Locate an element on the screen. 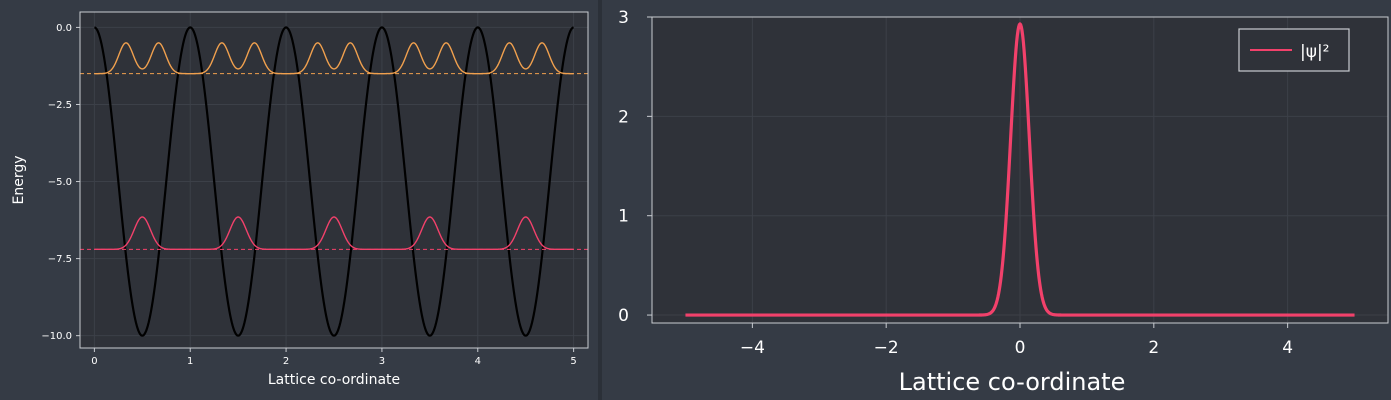 The width and height of the screenshot is (1391, 400). left-y-tick-label: −10.0 is located at coordinates (56, 336).